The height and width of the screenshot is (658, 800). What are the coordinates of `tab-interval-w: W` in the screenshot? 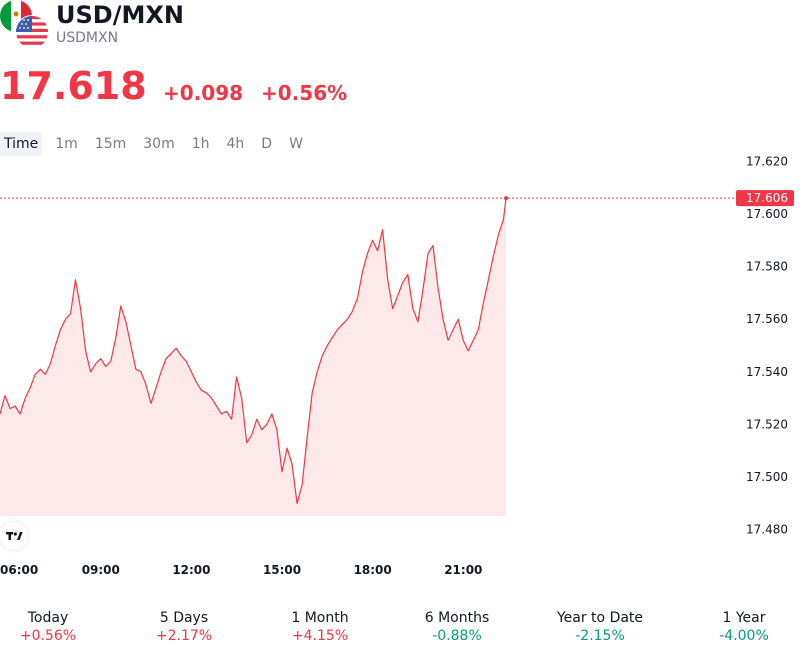 It's located at (296, 144).